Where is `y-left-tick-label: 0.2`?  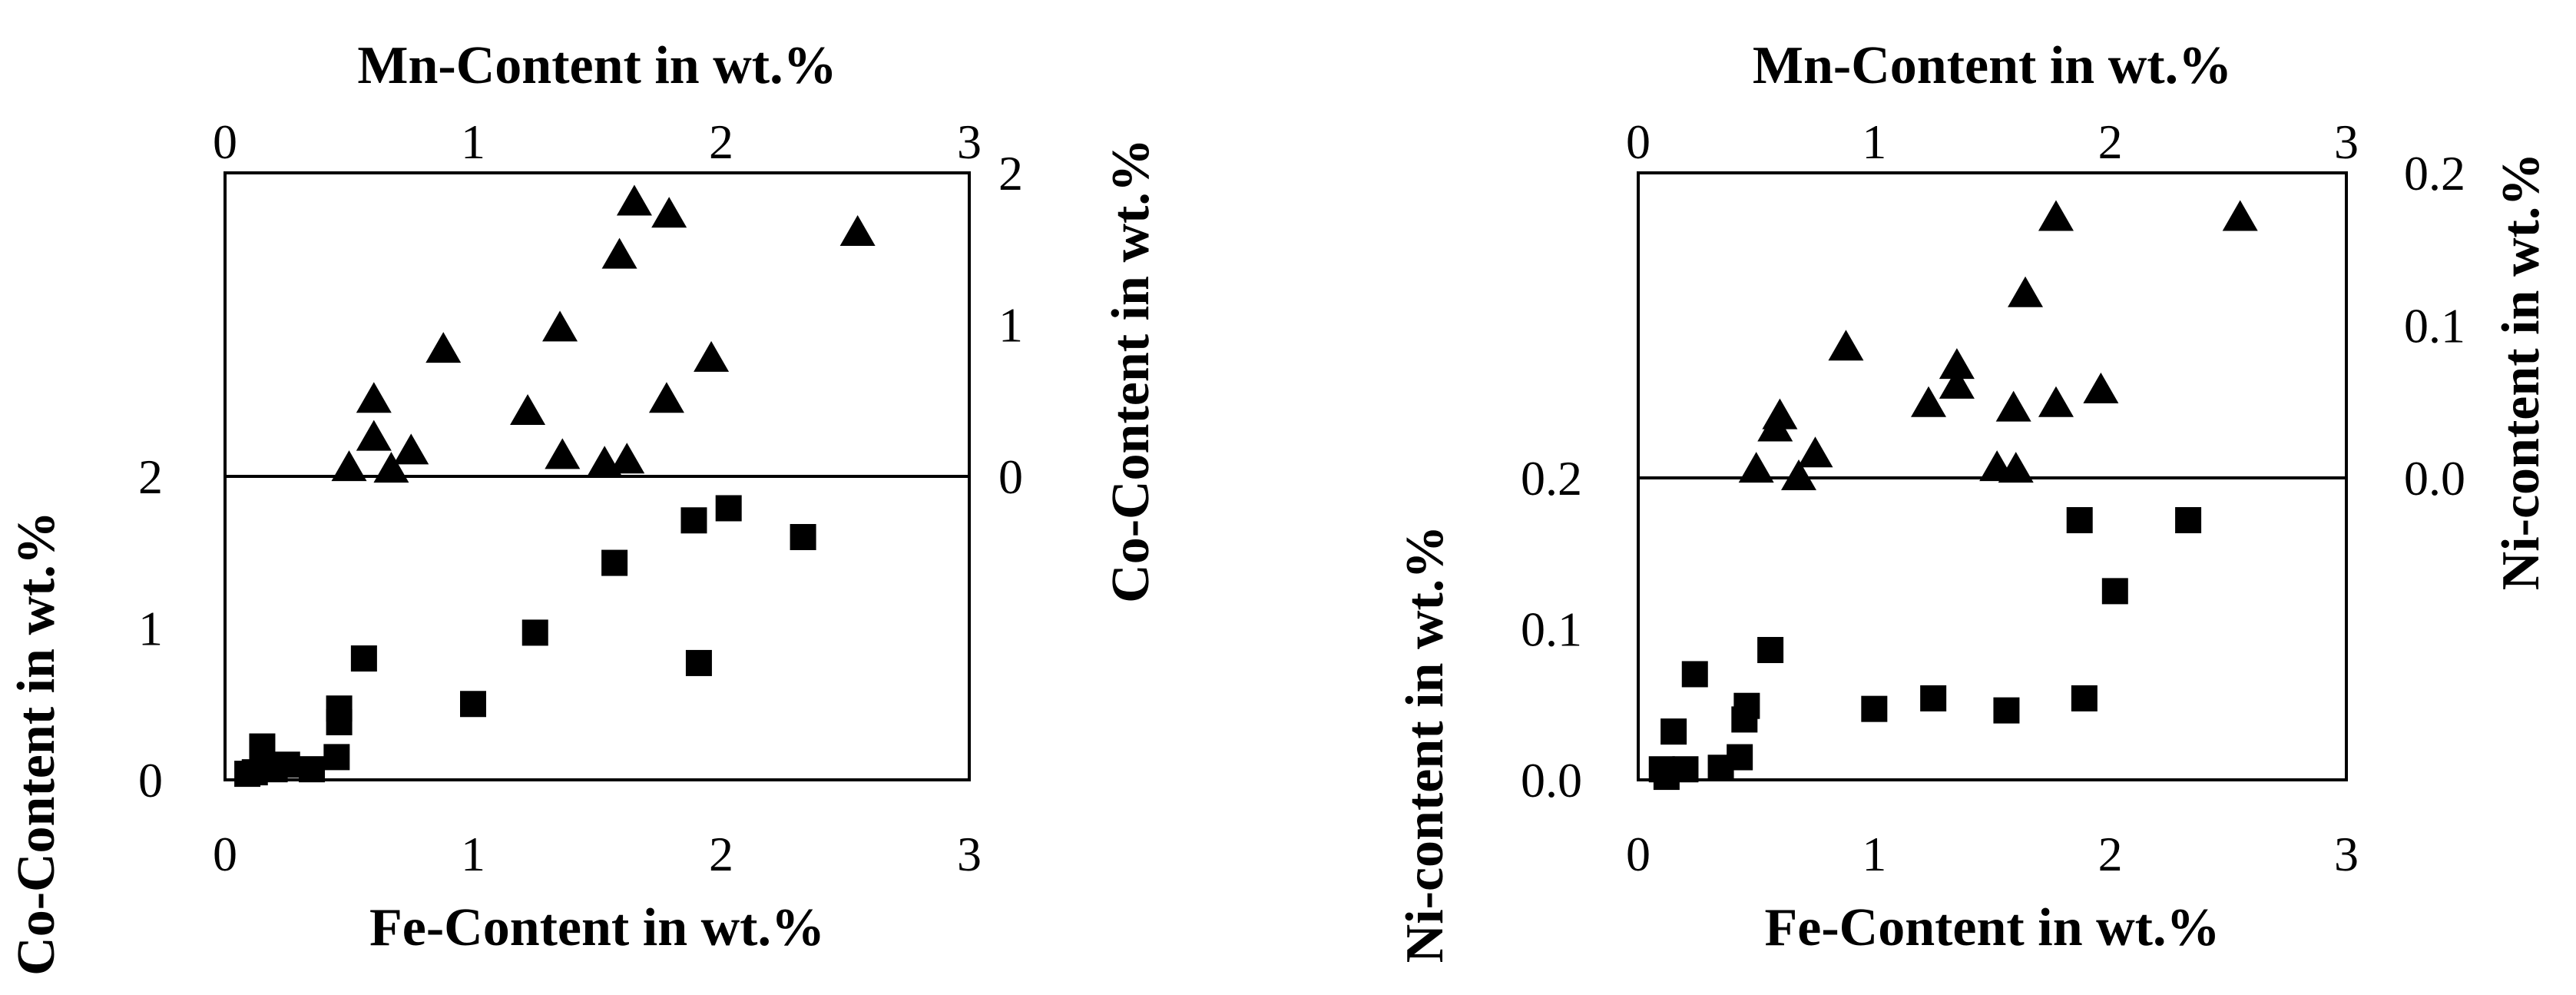 y-left-tick-label: 0.2 is located at coordinates (1551, 478).